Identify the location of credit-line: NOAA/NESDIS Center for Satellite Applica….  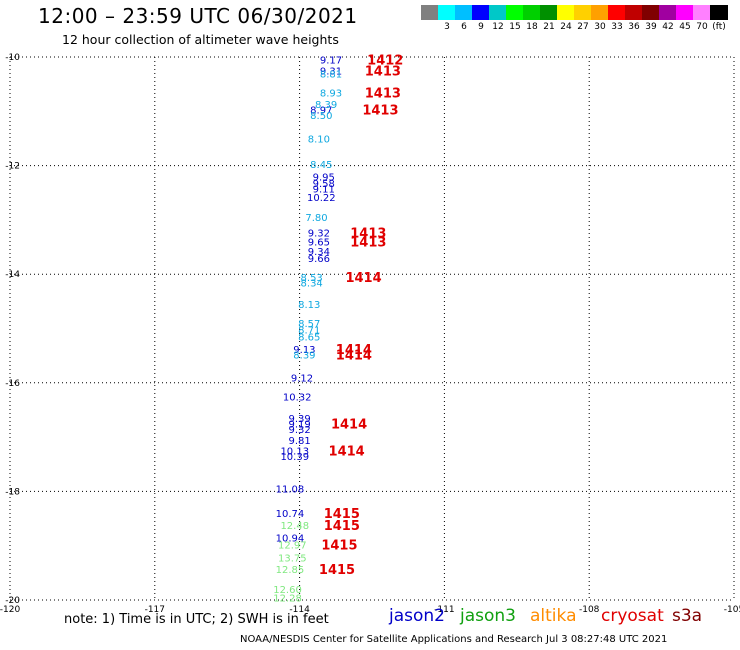
(454, 639).